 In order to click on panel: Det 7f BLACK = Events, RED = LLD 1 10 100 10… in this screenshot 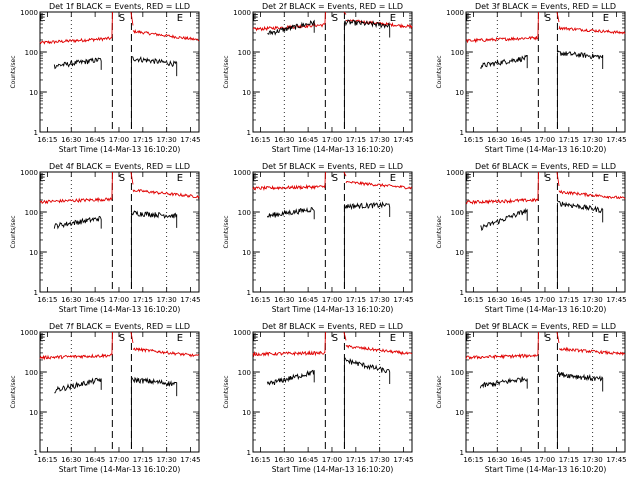, I will do `click(105, 398)`.